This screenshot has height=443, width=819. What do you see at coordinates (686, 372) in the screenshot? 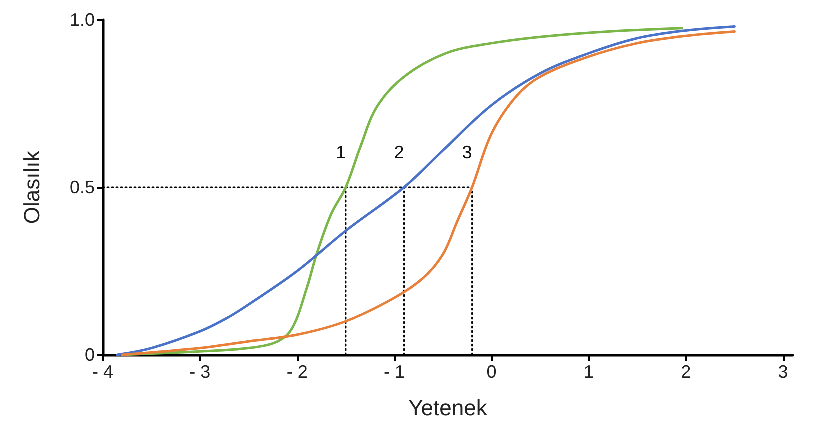
I see `x-tick-label: 2` at bounding box center [686, 372].